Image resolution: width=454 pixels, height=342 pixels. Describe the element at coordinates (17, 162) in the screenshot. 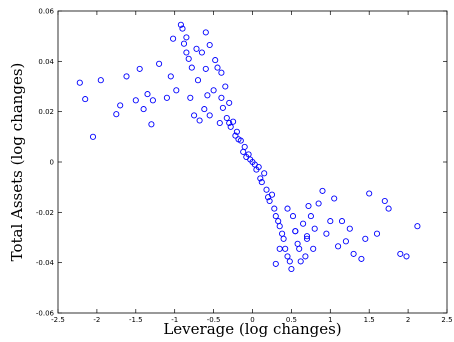

I see `y-axis-label: Total Assets (log changes)` at that location.